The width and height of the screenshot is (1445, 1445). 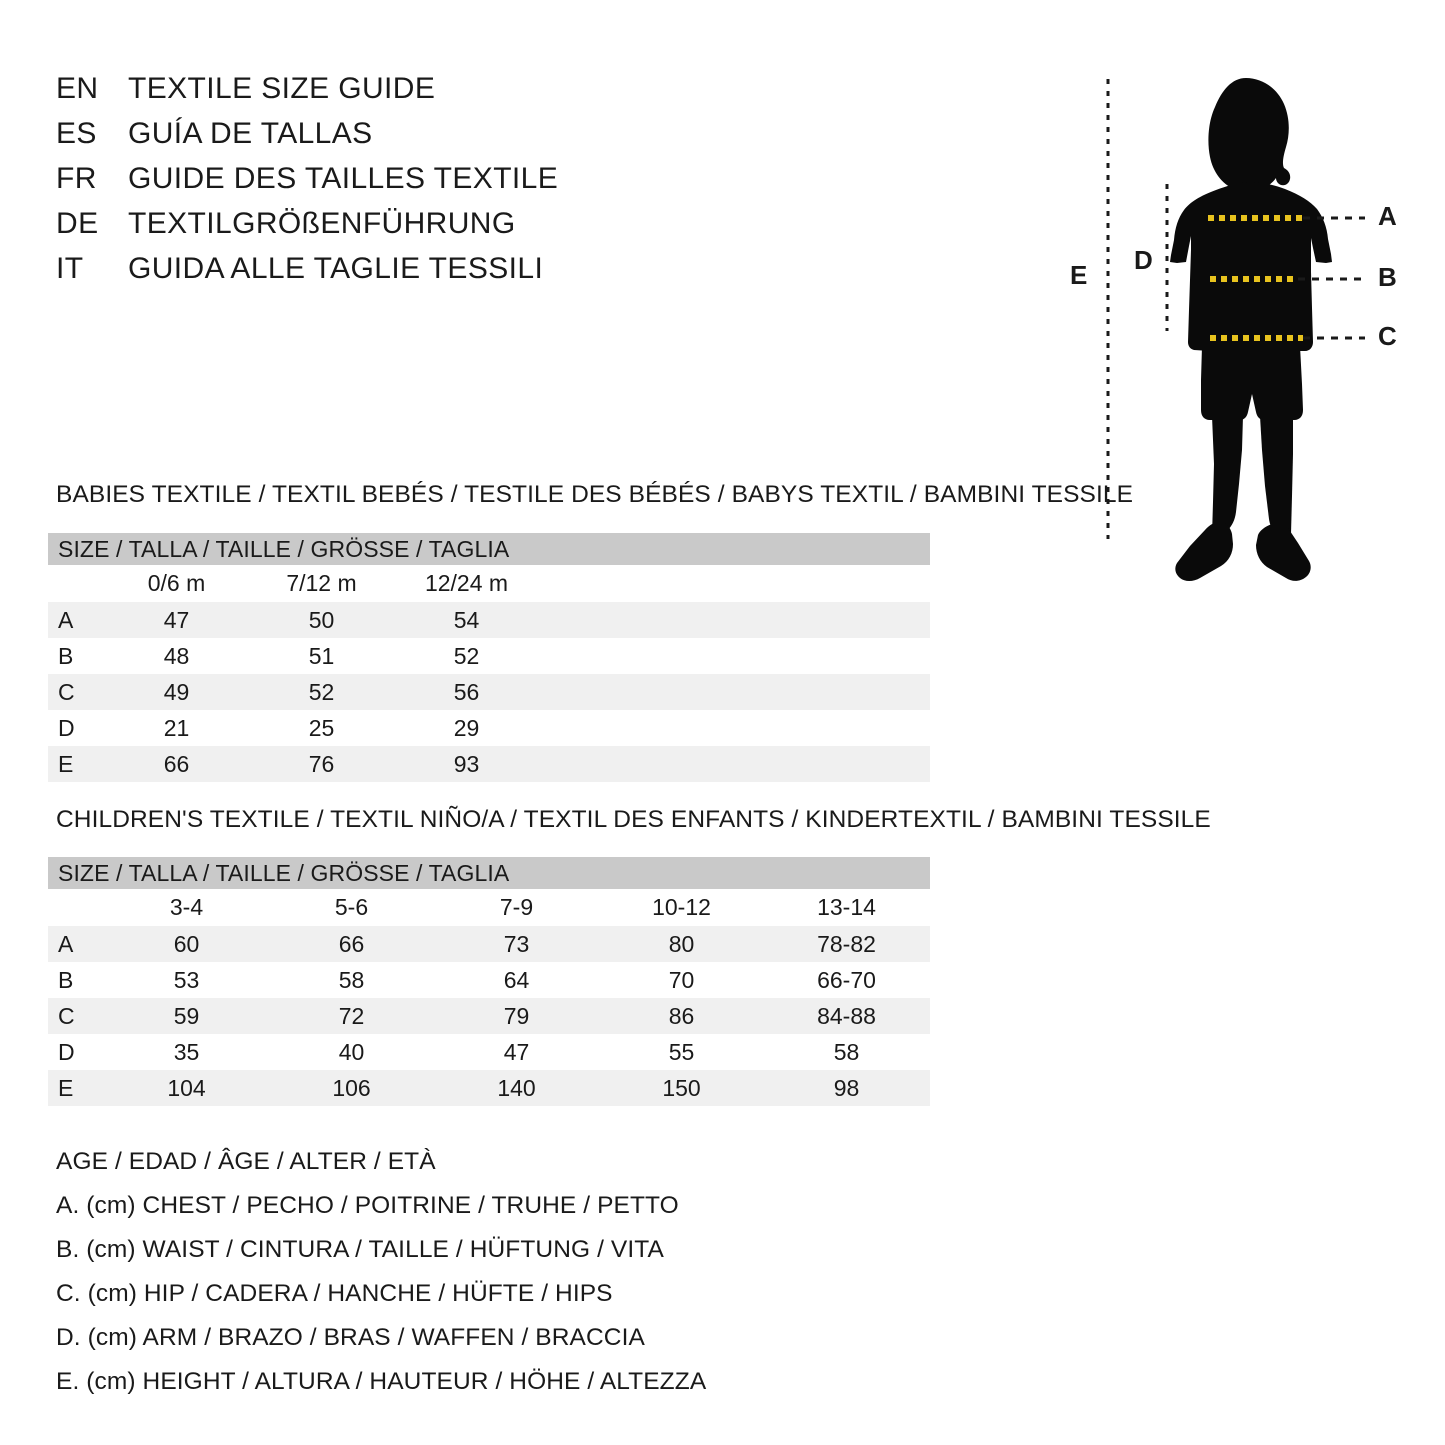 What do you see at coordinates (681, 1051) in the screenshot?
I see `children-cell-d-3: 55` at bounding box center [681, 1051].